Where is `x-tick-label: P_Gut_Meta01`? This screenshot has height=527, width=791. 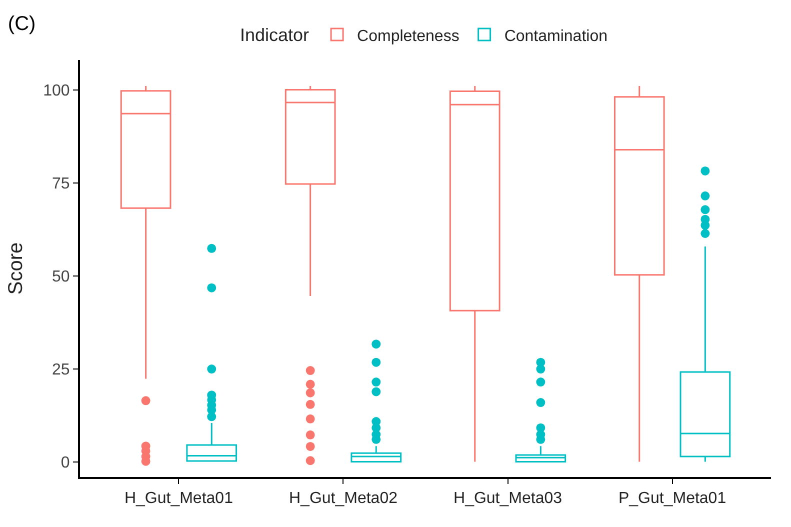
x-tick-label: P_Gut_Meta01 is located at coordinates (672, 499).